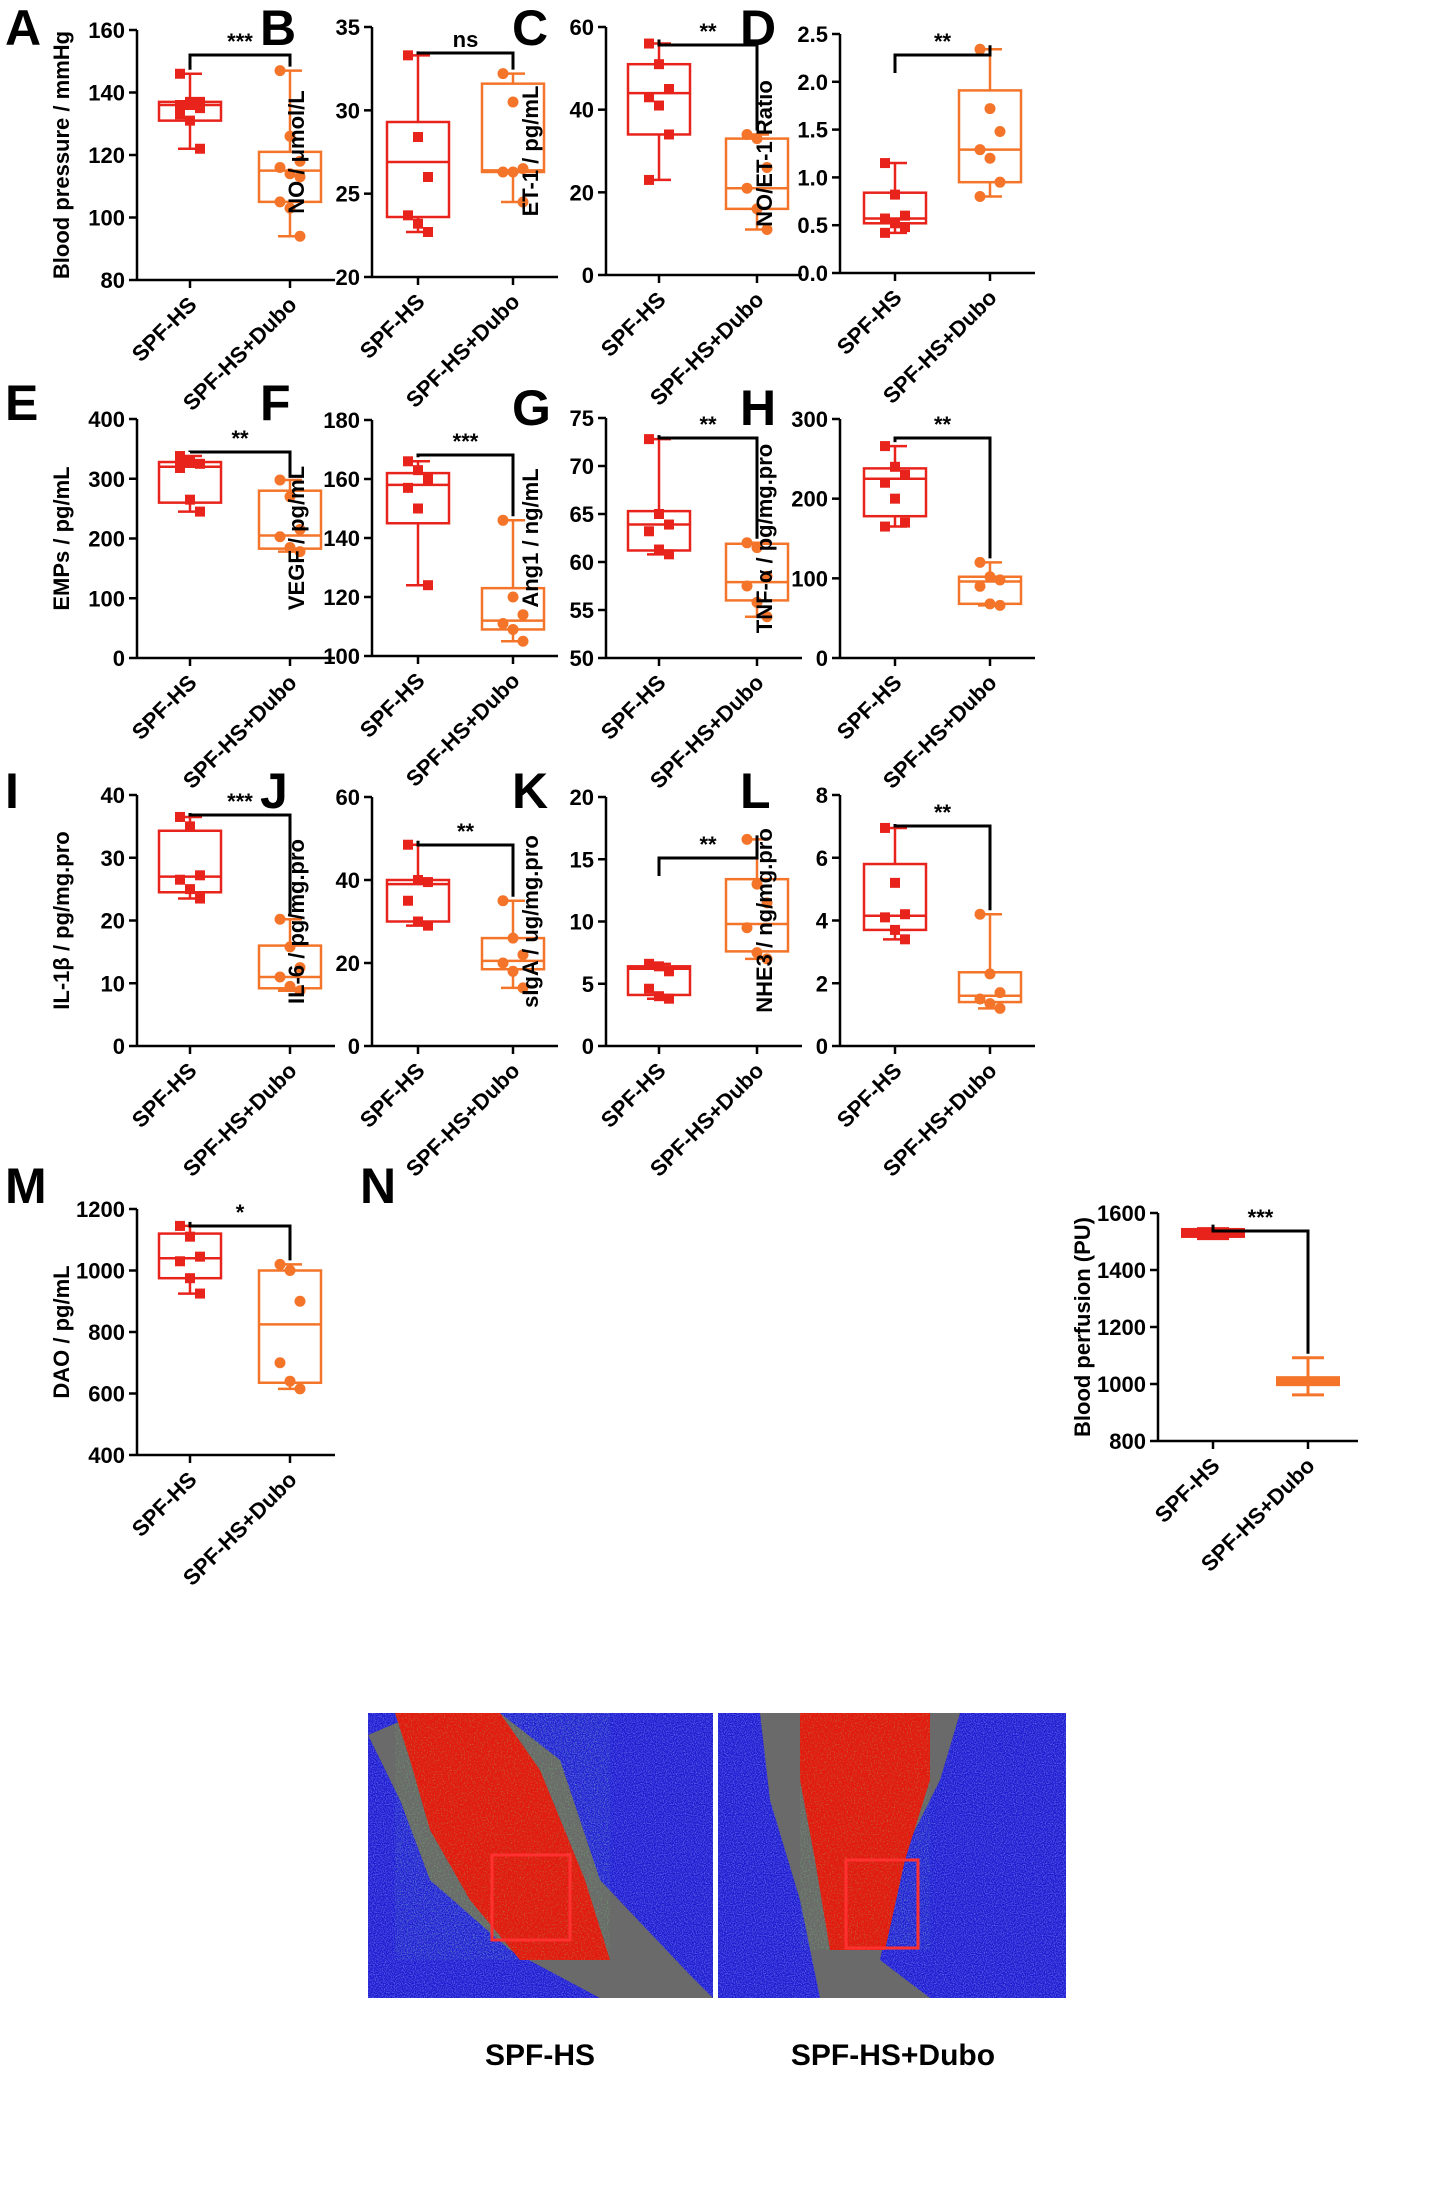  I want to click on panel-m-ytick-label-2: 800, so click(106, 1332).